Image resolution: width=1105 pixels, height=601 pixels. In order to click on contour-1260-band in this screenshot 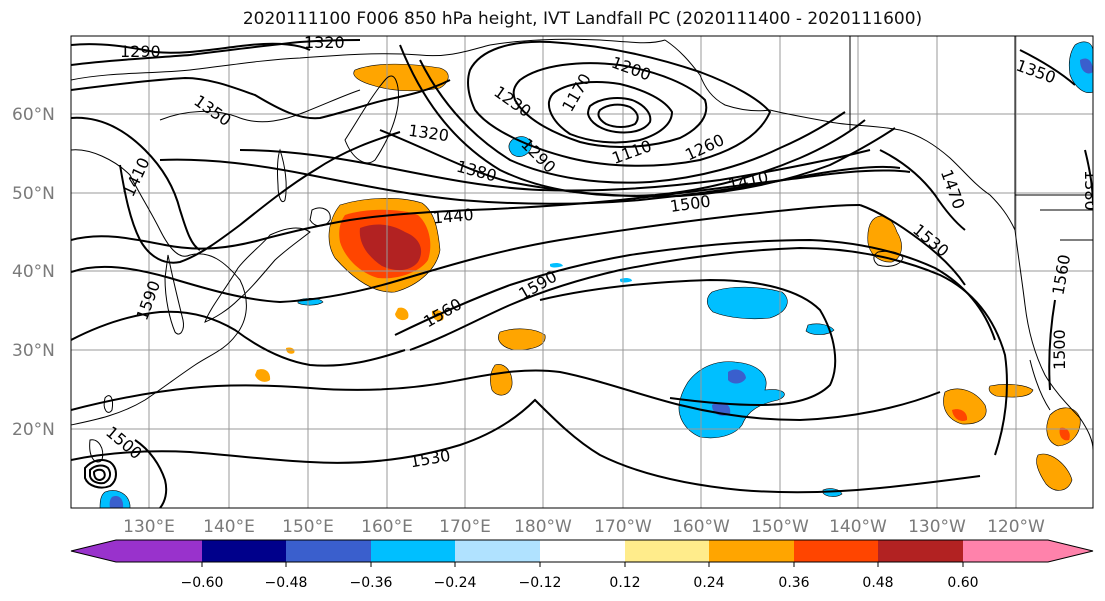, I will do `click(632, 121)`.